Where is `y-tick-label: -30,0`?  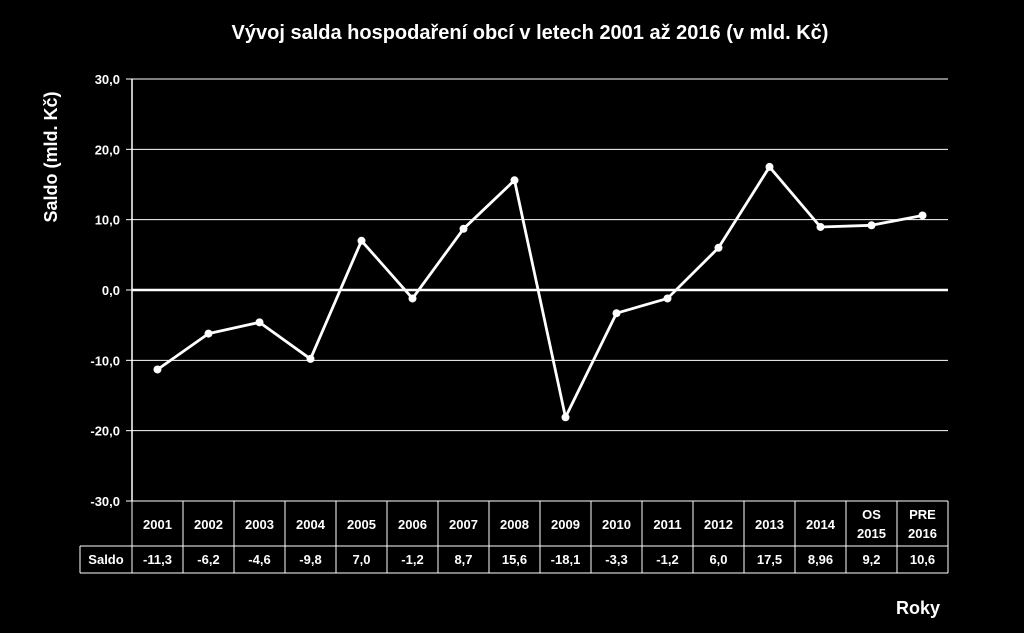
y-tick-label: -30,0 is located at coordinates (105, 501).